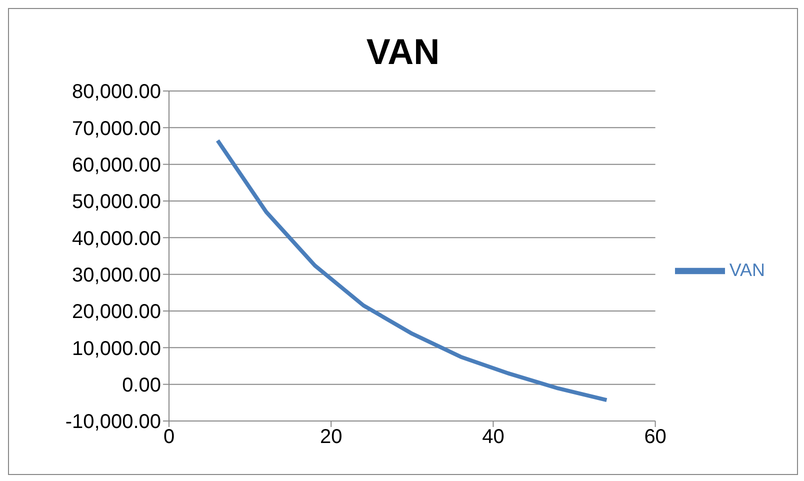  Describe the element at coordinates (116, 129) in the screenshot. I see `y-tick-label: 70,000.00` at that location.